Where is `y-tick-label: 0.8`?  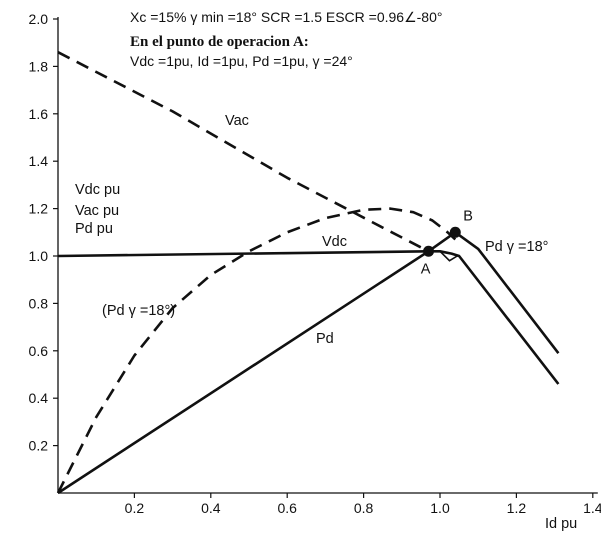 y-tick-label: 0.8 is located at coordinates (39, 303).